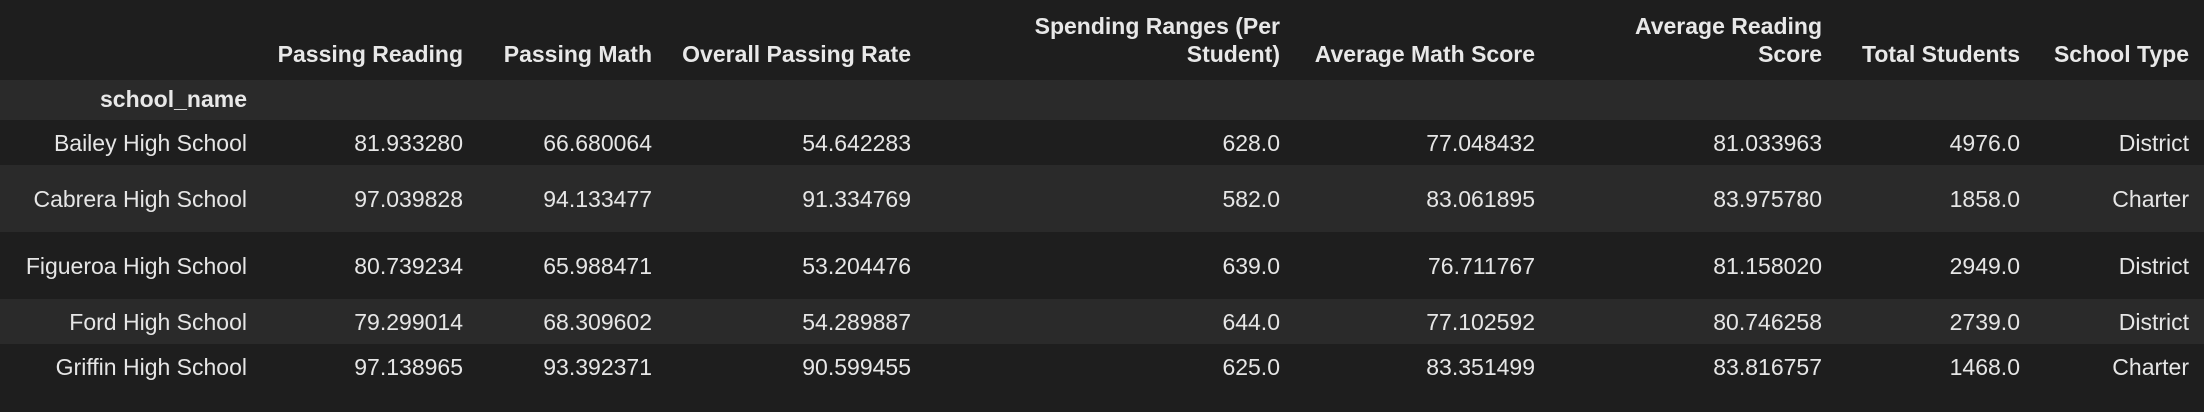  What do you see at coordinates (856, 265) in the screenshot?
I see `table-cell: 53.204476` at bounding box center [856, 265].